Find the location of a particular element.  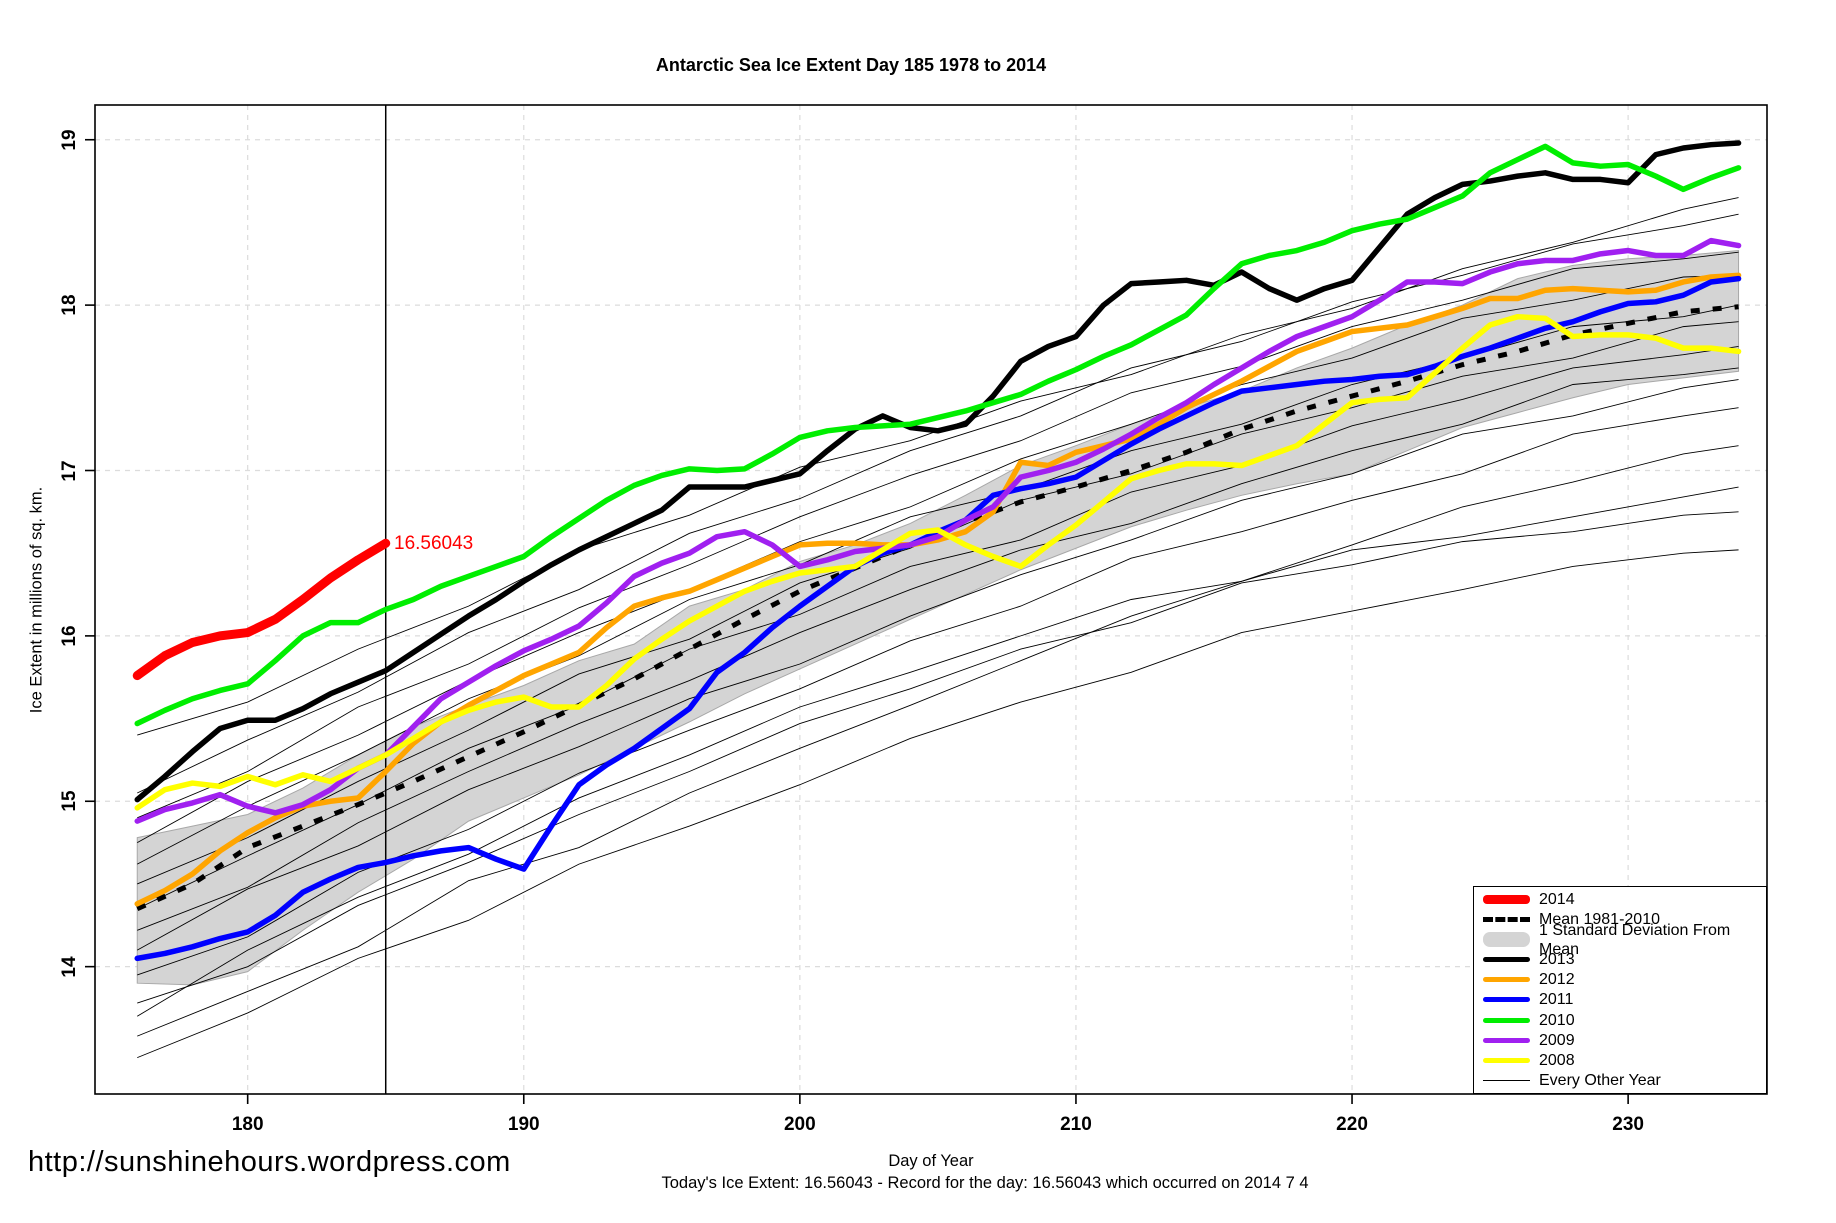

legend-item-every-other-year: Every Other Year is located at coordinates (1620, 1080).